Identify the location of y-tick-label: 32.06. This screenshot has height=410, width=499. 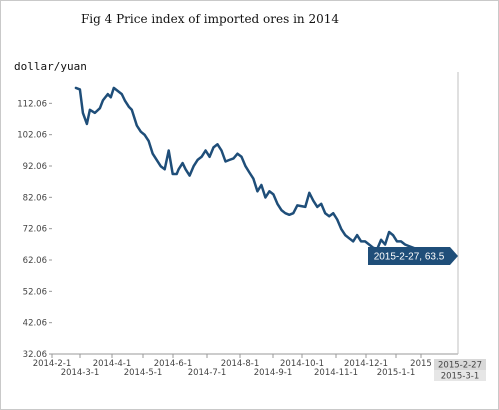
(35, 355).